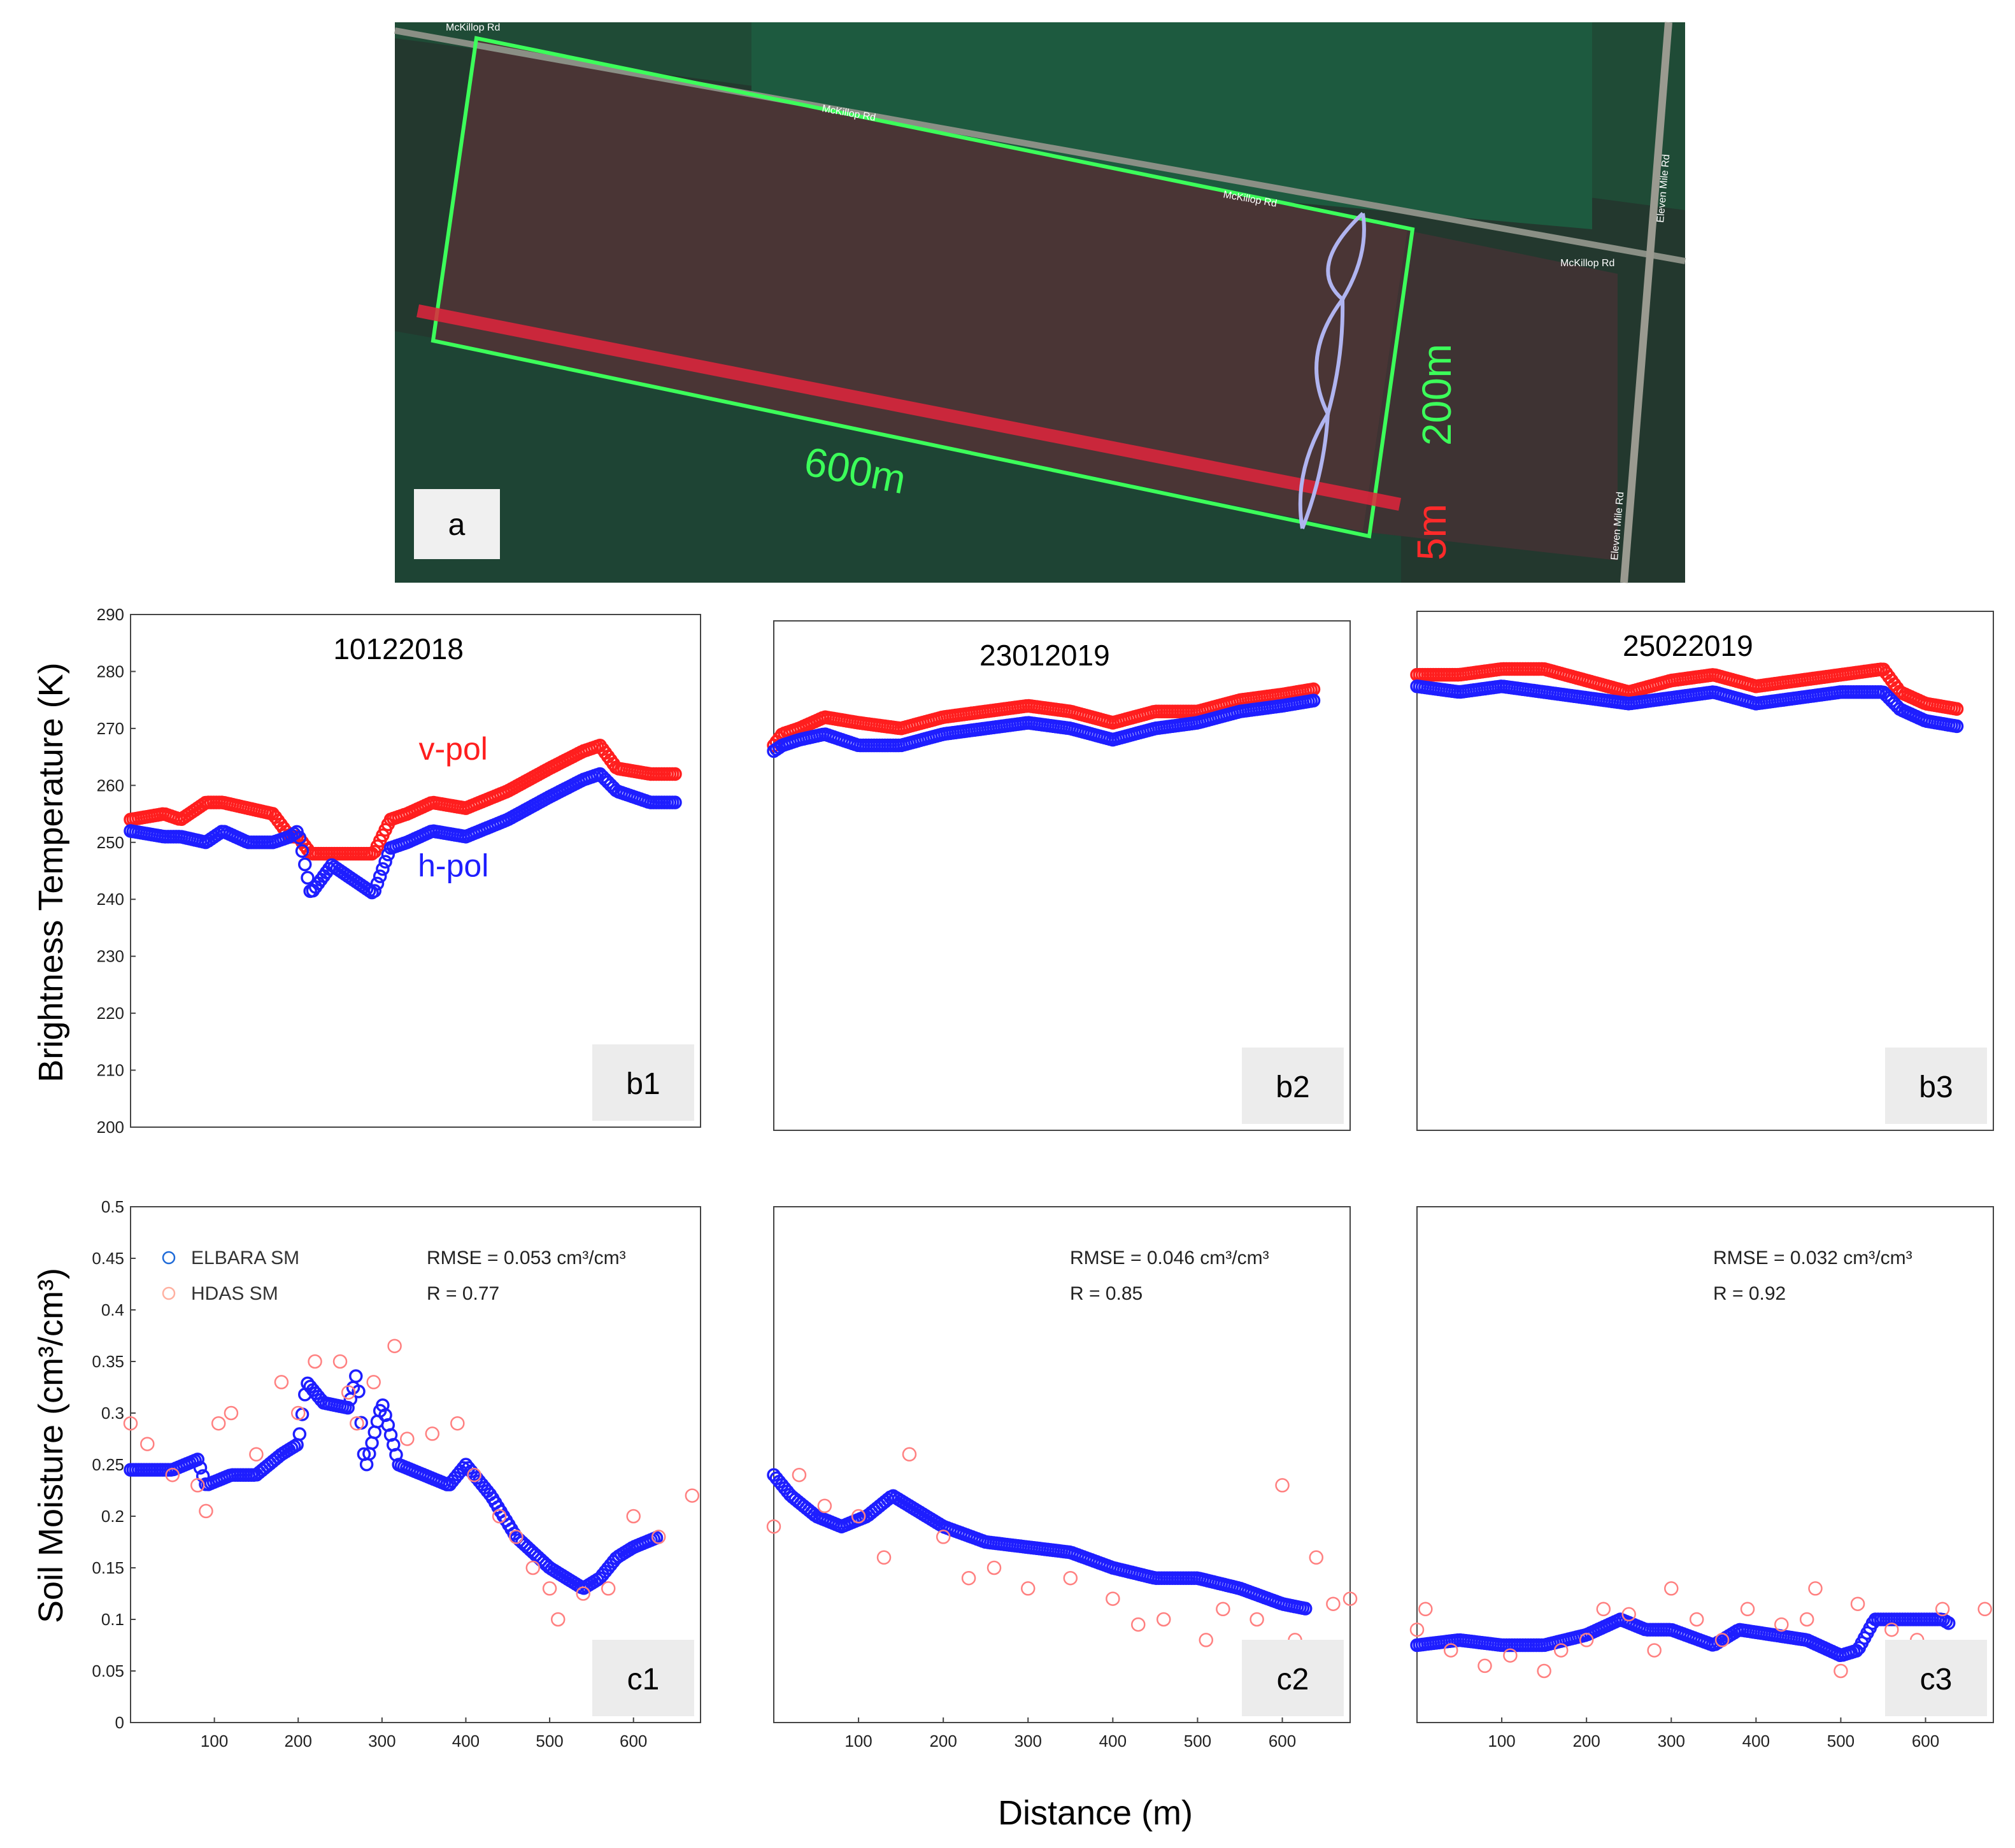 The height and width of the screenshot is (1848, 2015). What do you see at coordinates (169, 1258) in the screenshot?
I see `legend-marker` at bounding box center [169, 1258].